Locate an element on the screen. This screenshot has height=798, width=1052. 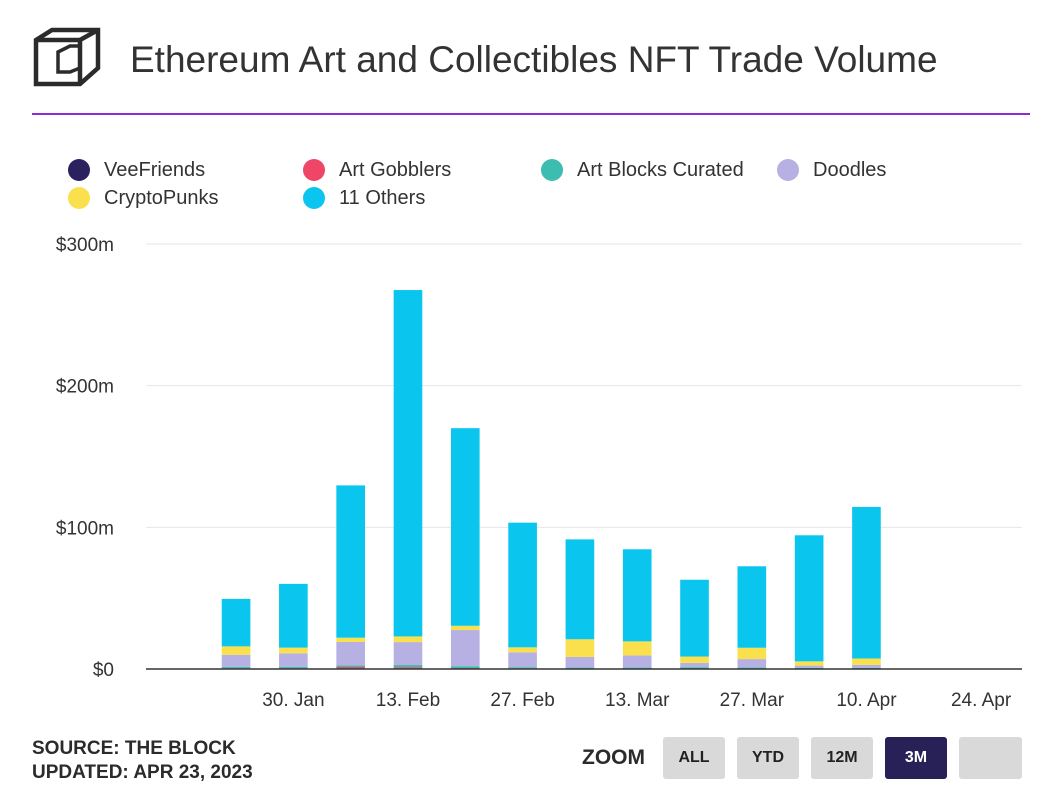
legend-label: VeeFriends is located at coordinates (155, 169).